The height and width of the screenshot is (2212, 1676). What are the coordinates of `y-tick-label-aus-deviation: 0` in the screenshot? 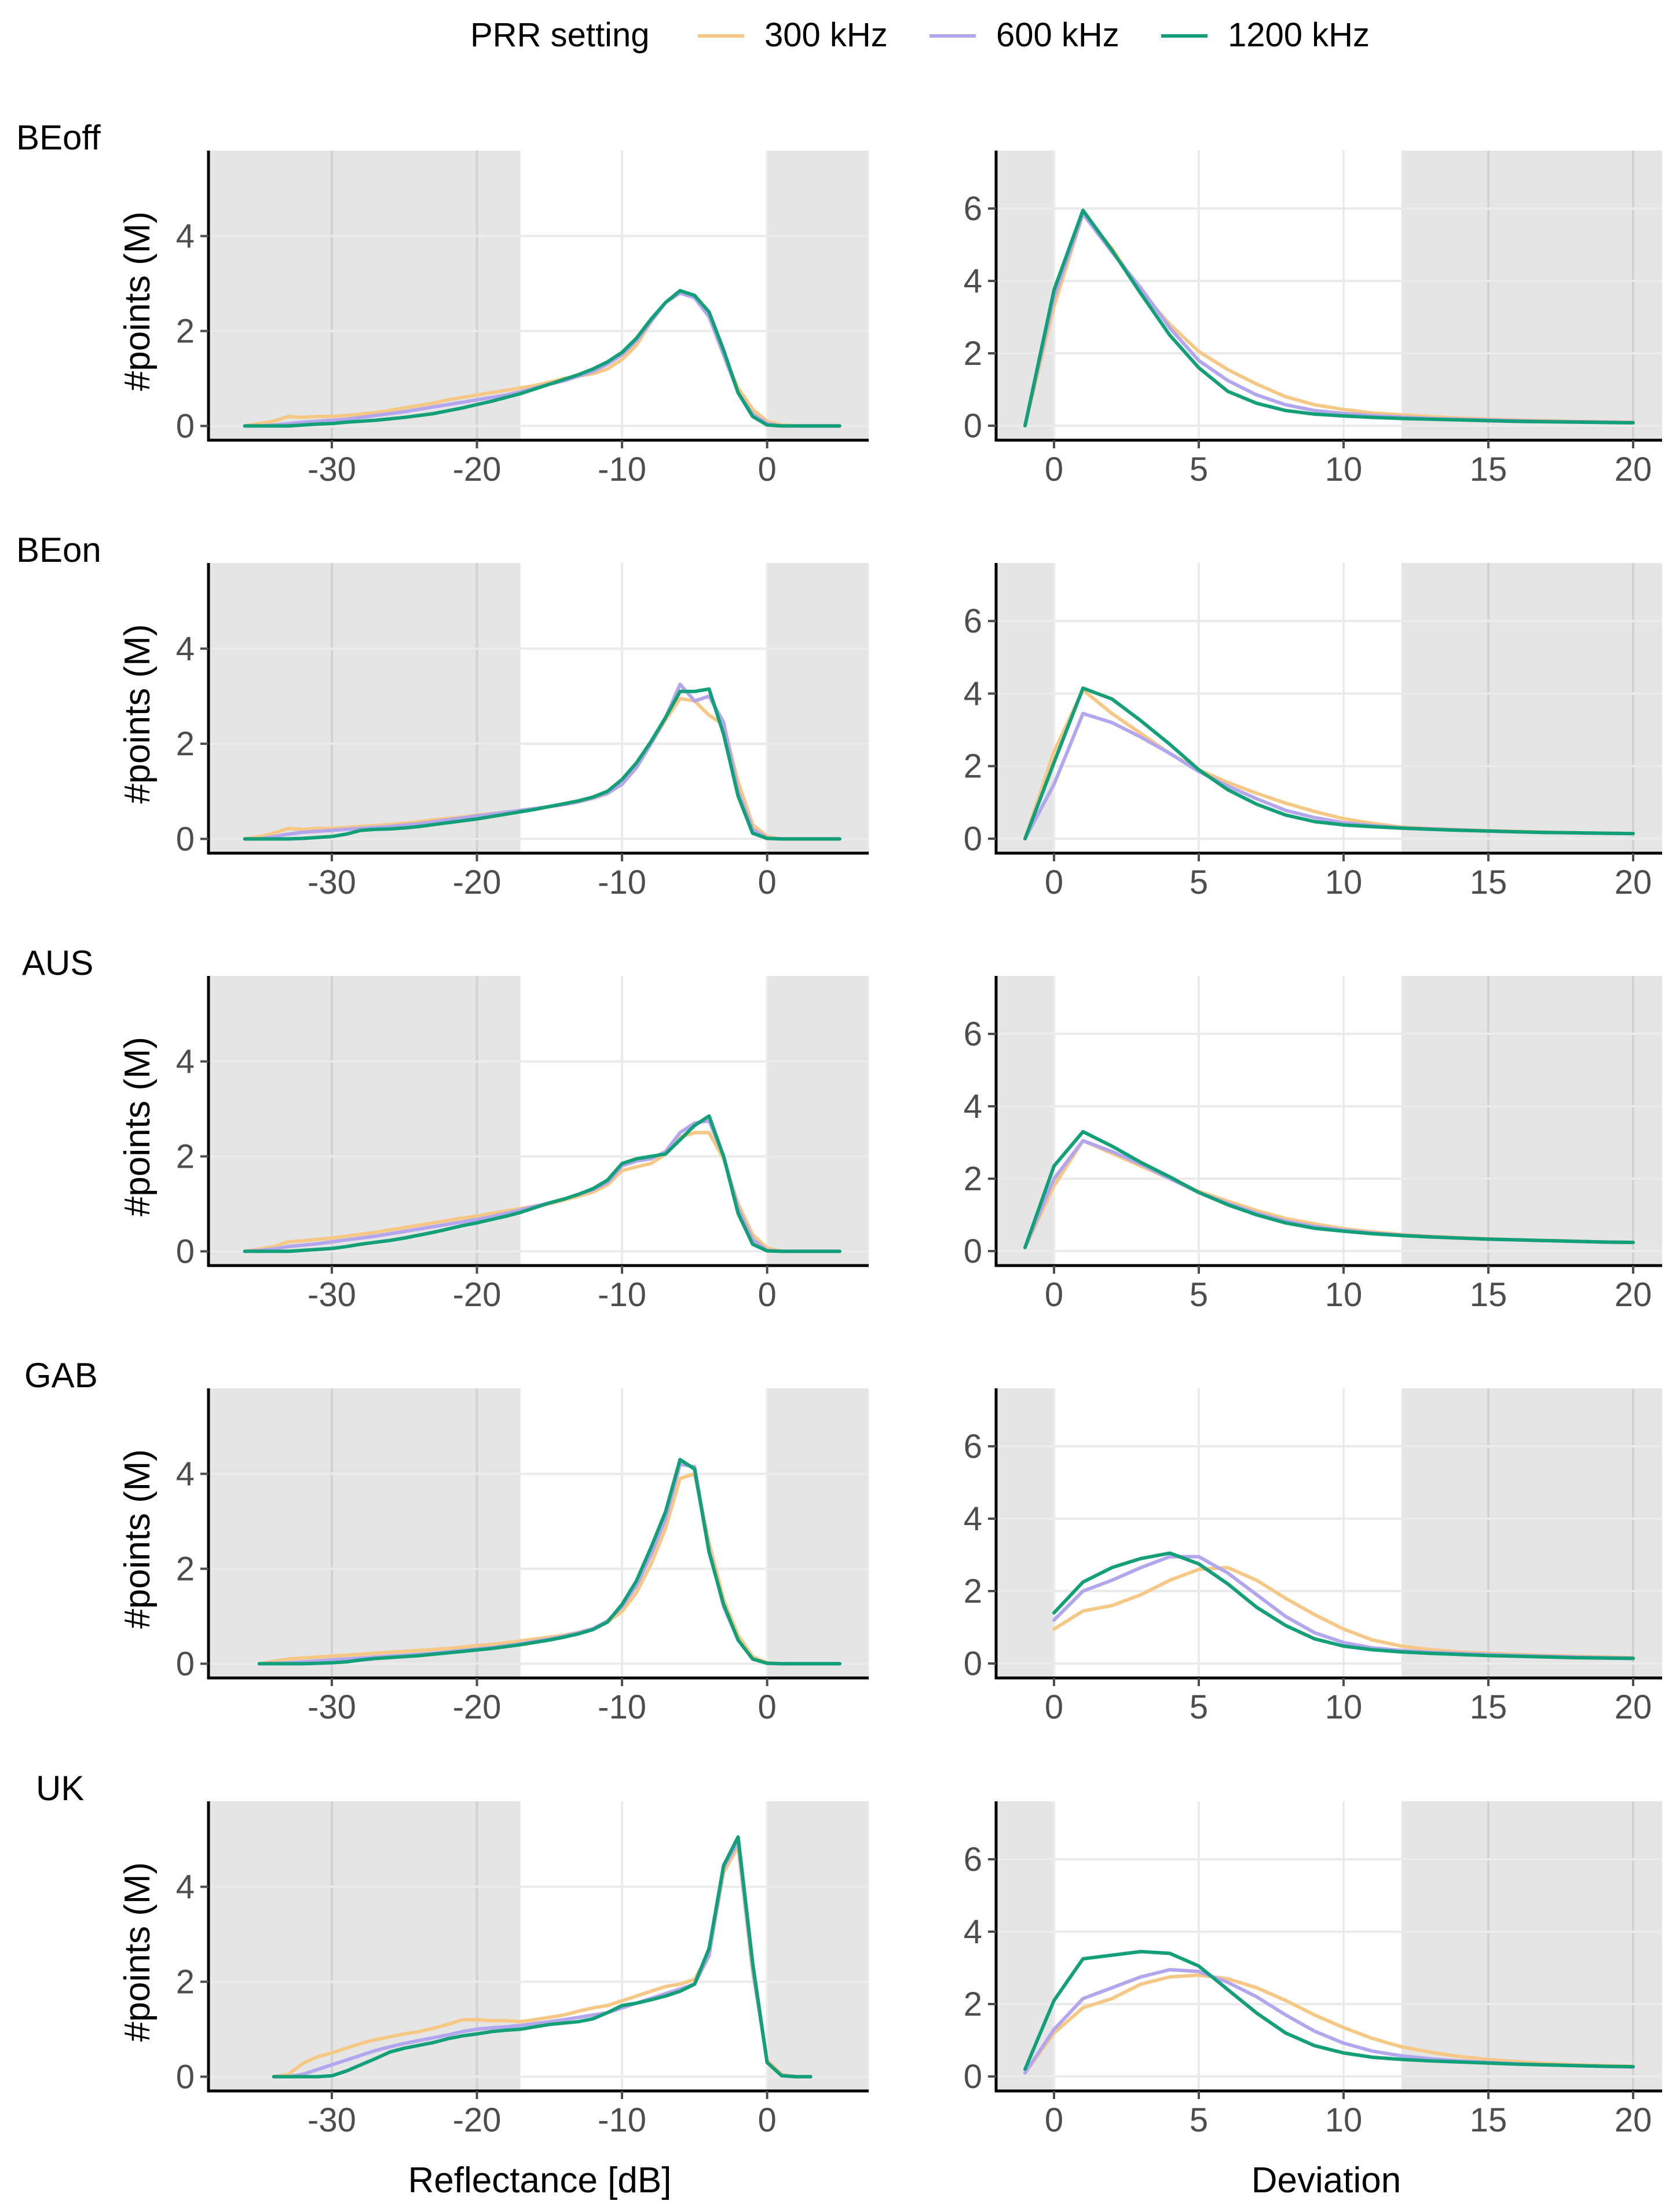 It's located at (973, 1251).